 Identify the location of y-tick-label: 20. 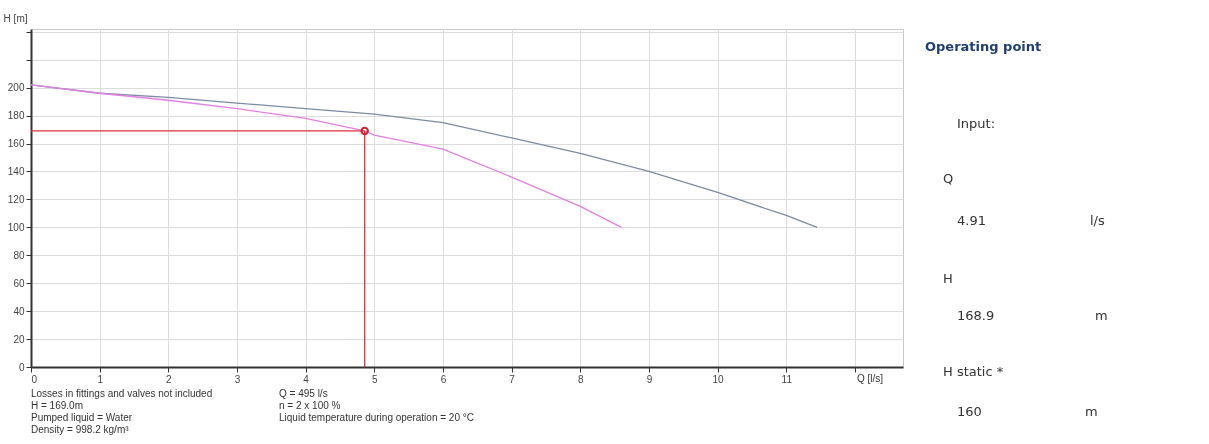
(19, 339).